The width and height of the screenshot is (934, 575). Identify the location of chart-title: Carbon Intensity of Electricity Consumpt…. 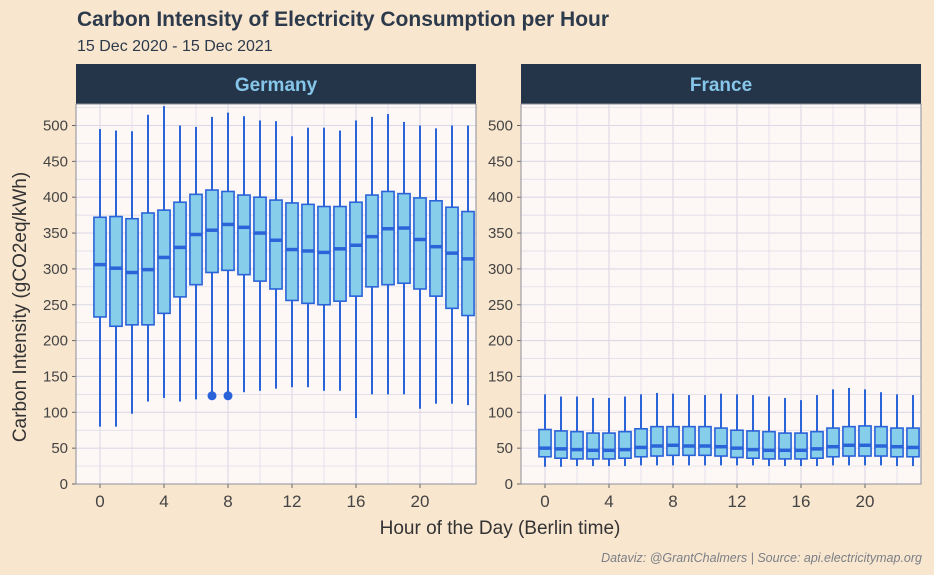
(343, 19).